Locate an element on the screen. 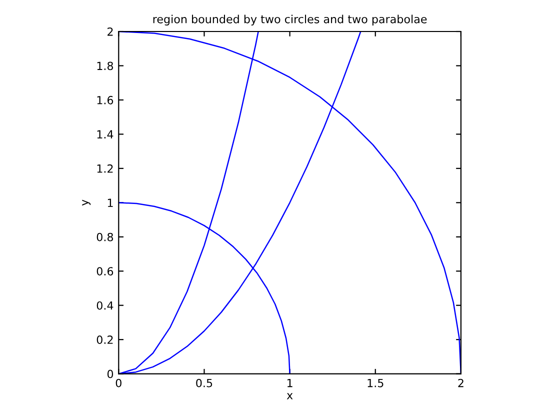 The width and height of the screenshot is (560, 420). y-tick-label: 0 is located at coordinates (110, 374).